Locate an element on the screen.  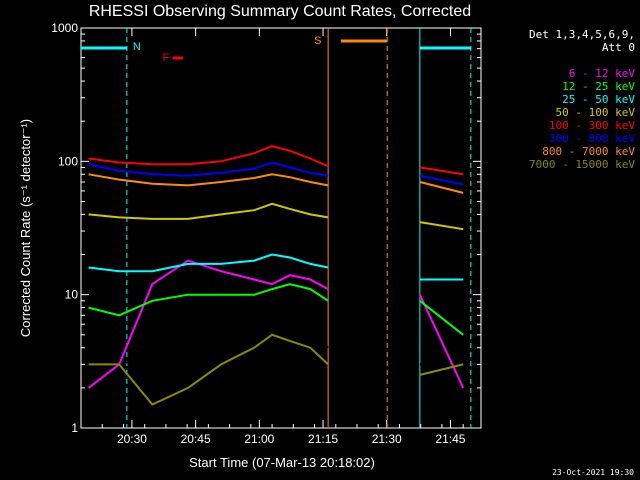
x-tick-label: 20:45 is located at coordinates (196, 439).